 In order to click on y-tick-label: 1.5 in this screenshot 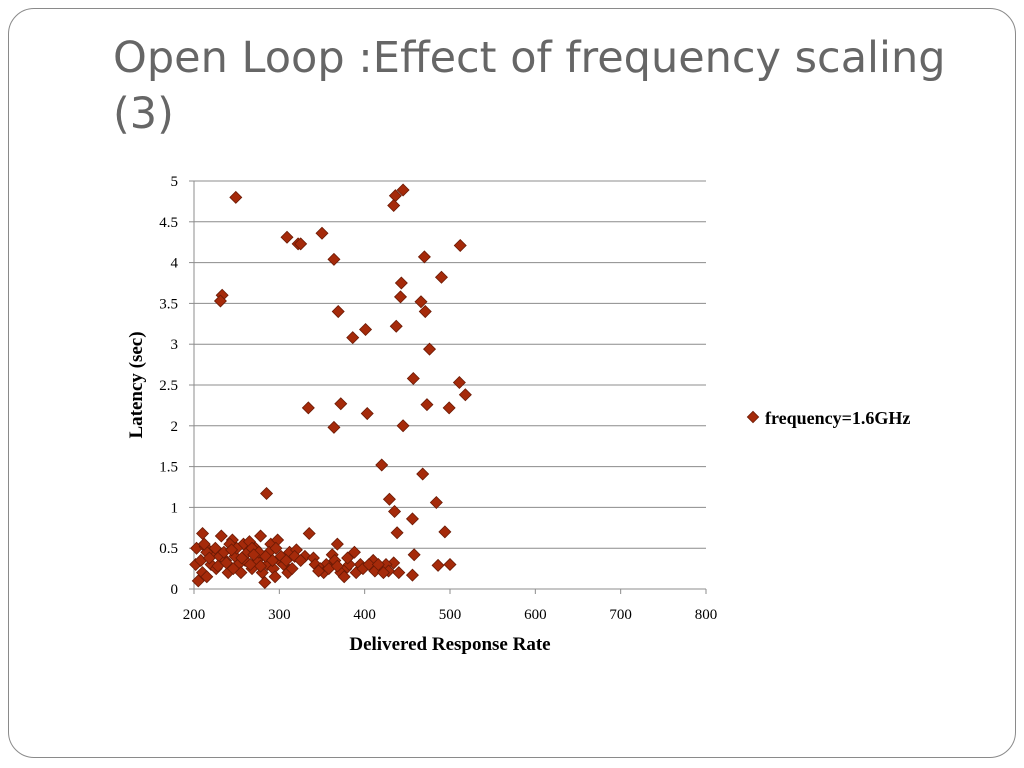, I will do `click(168, 468)`.